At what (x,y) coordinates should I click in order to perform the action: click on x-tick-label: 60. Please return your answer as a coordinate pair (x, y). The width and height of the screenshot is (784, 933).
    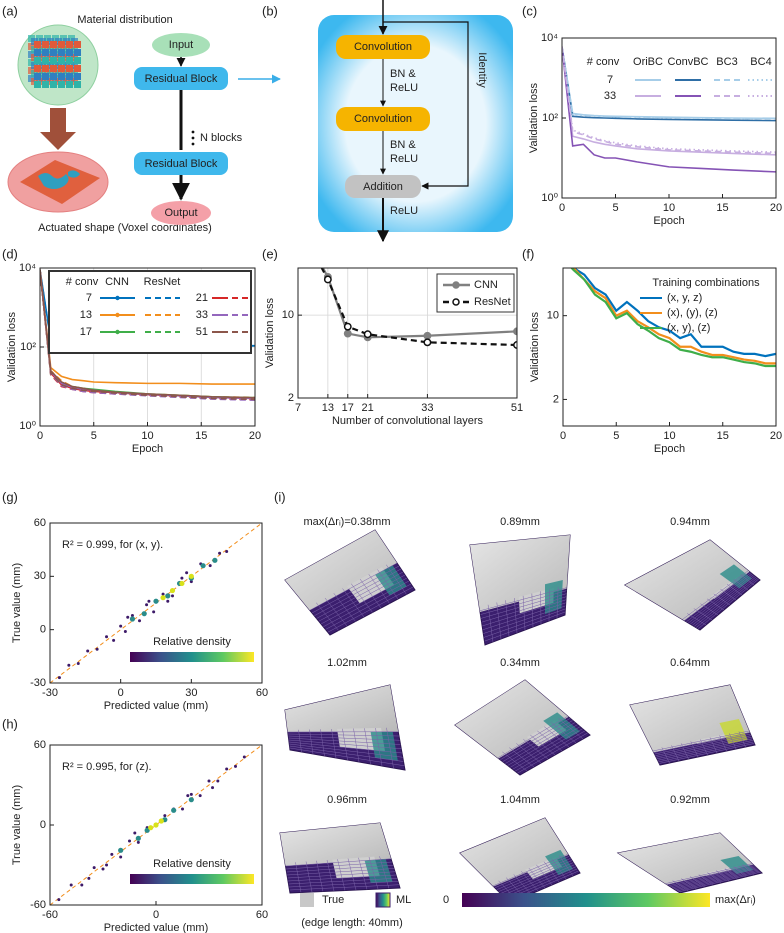
    Looking at the image, I should click on (262, 915).